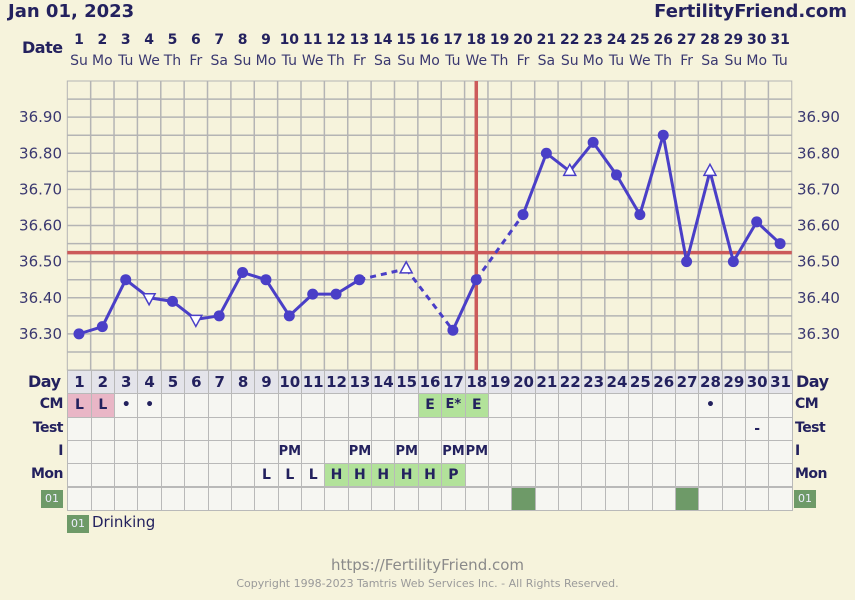  What do you see at coordinates (453, 405) in the screenshot?
I see `table-cell-cm: E*` at bounding box center [453, 405].